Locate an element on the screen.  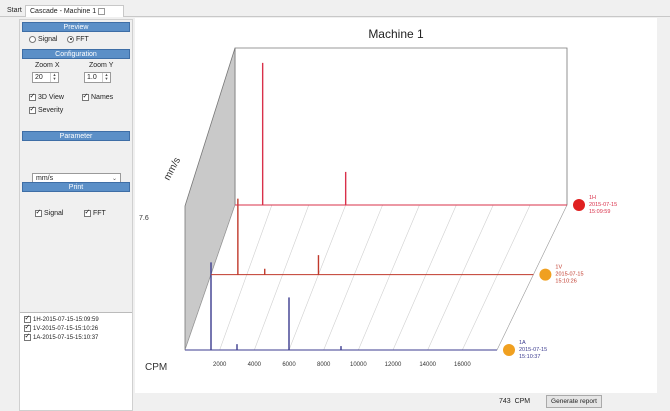
print-fft-checkbox: FFT is located at coordinates (95, 213).